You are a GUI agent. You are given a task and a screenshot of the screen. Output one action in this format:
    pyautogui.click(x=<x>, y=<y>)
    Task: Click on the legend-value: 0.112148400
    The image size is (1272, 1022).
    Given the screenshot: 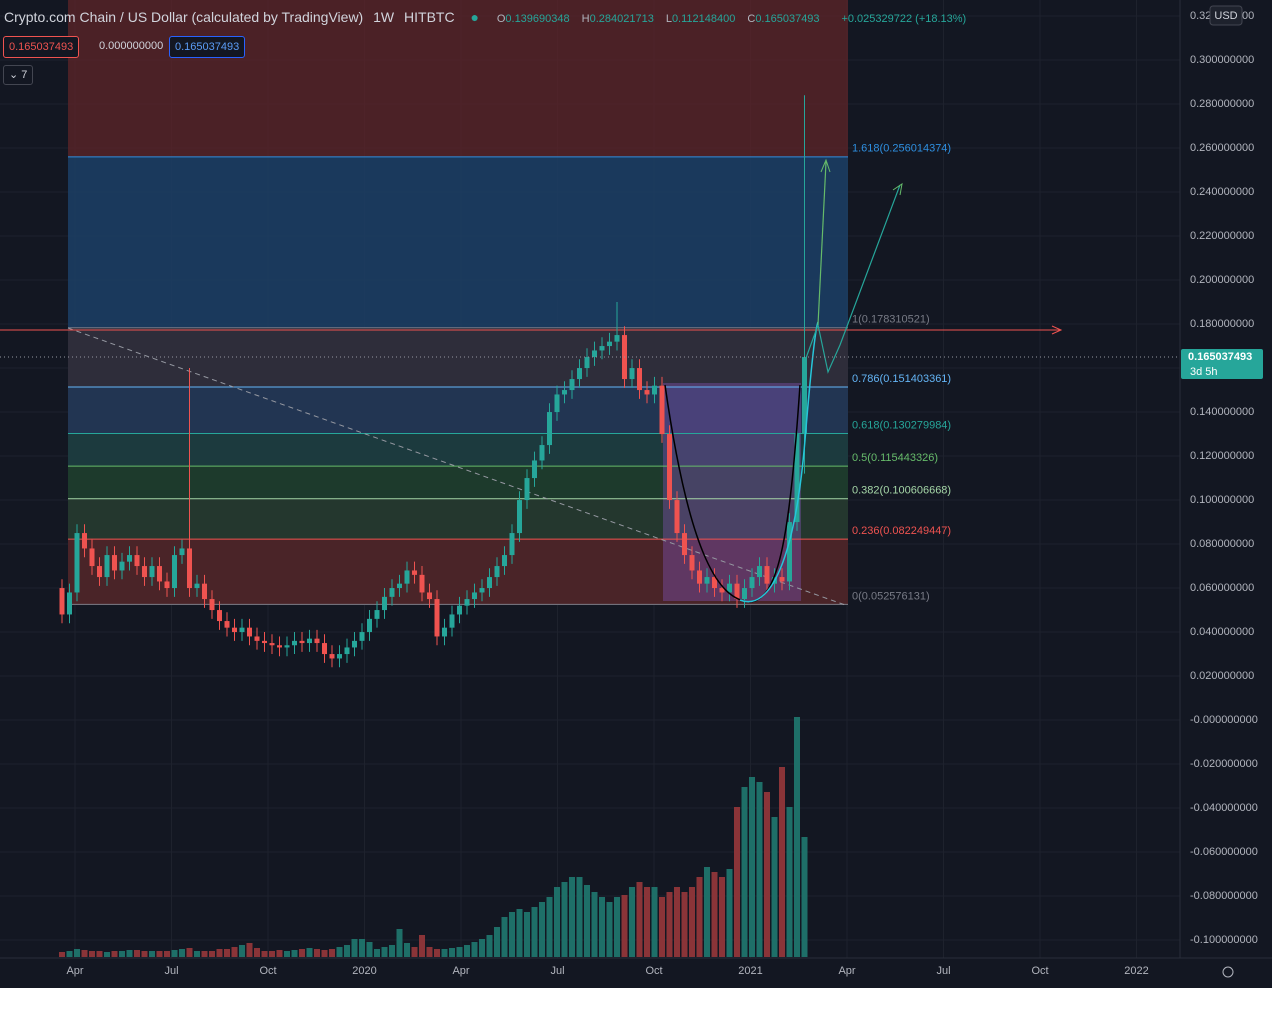 What is the action you would take?
    pyautogui.click(x=703, y=19)
    